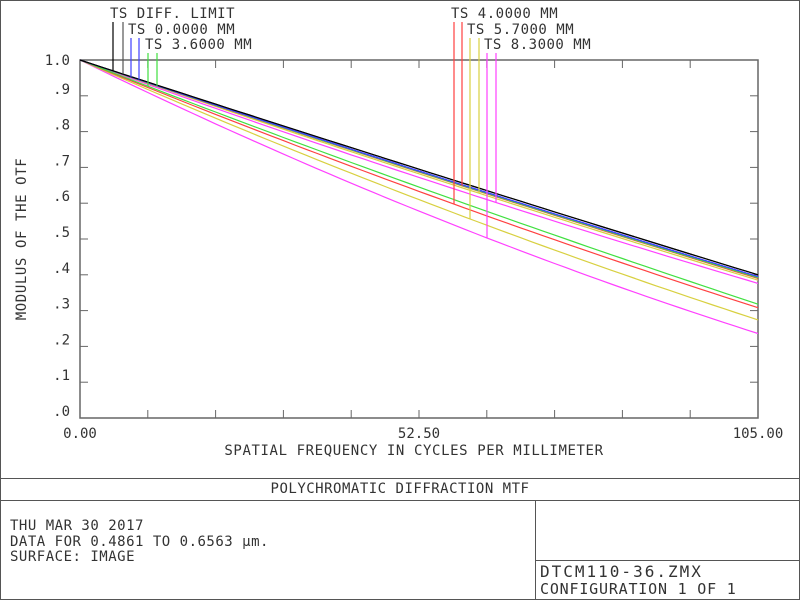  What do you see at coordinates (139, 542) in the screenshot?
I see `wavelength-range-text: DATA FOR 0.4861 TO 0.6563 µm.` at bounding box center [139, 542].